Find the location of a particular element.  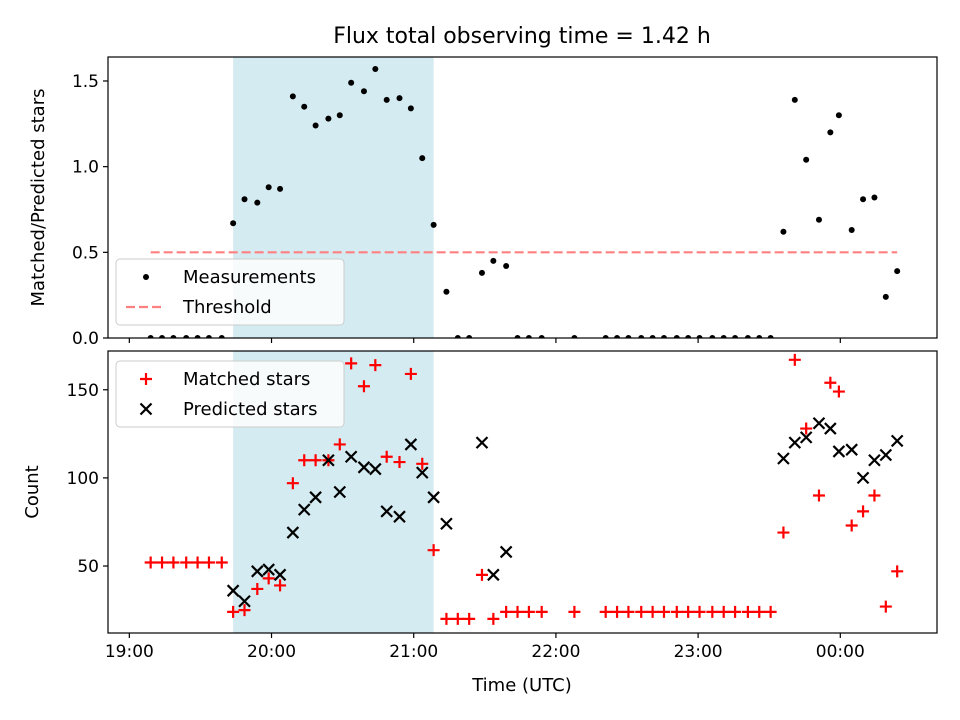

y-axis-label: Count is located at coordinates (32, 491).